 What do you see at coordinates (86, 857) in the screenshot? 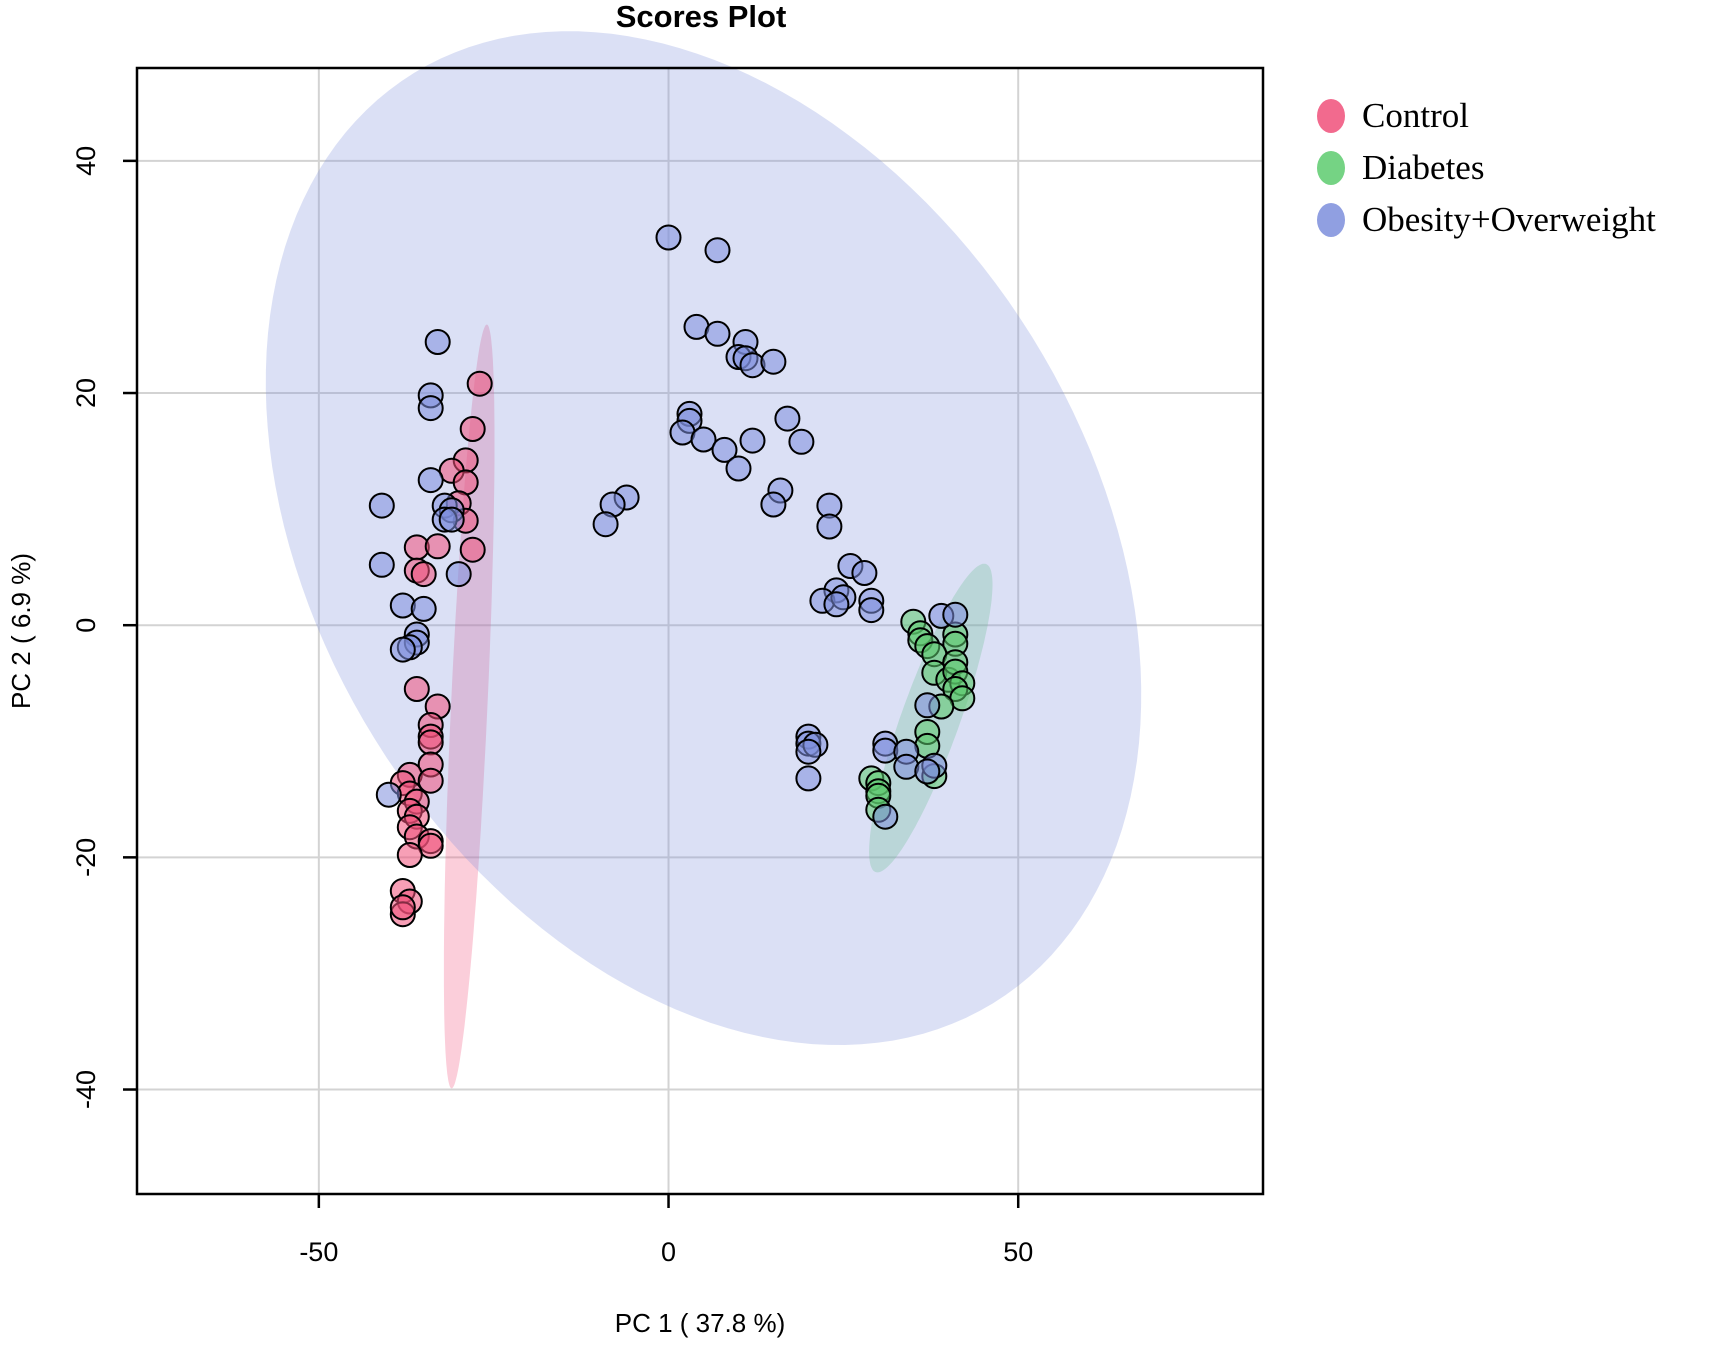
I see `y-tick-label: -20` at bounding box center [86, 857].